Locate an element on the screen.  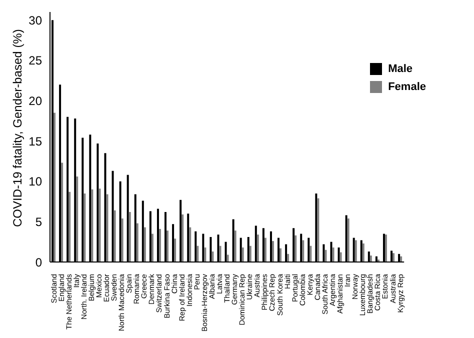
y-tick-label: 15 is located at coordinates (35, 141).